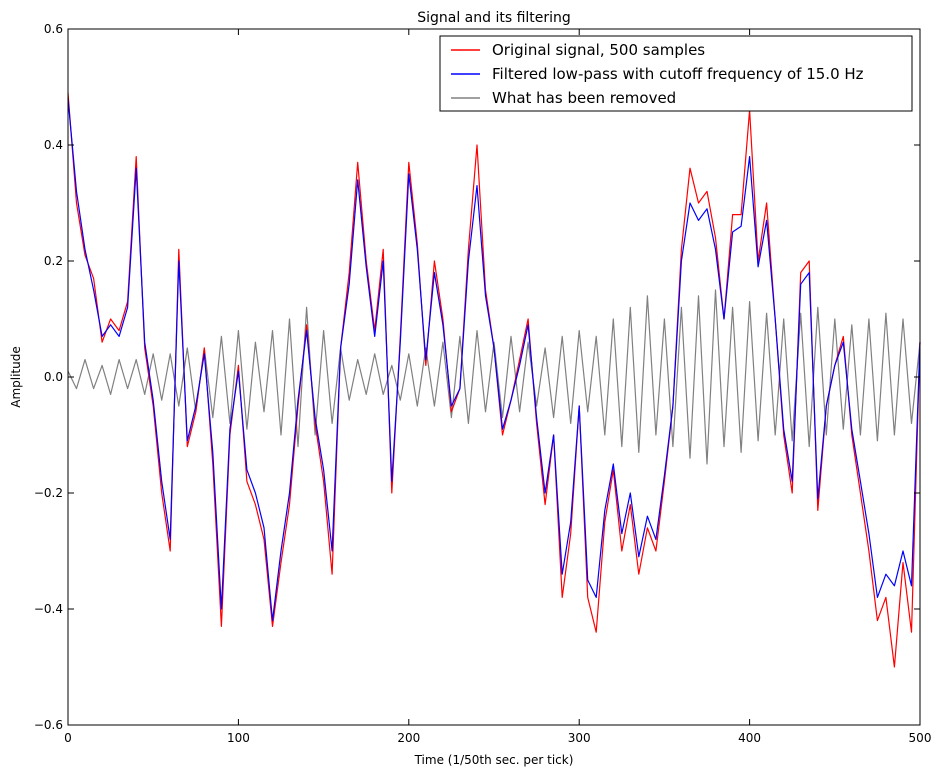 The width and height of the screenshot is (942, 776). Describe the element at coordinates (238, 738) in the screenshot. I see `x-tick-label: 100` at that location.